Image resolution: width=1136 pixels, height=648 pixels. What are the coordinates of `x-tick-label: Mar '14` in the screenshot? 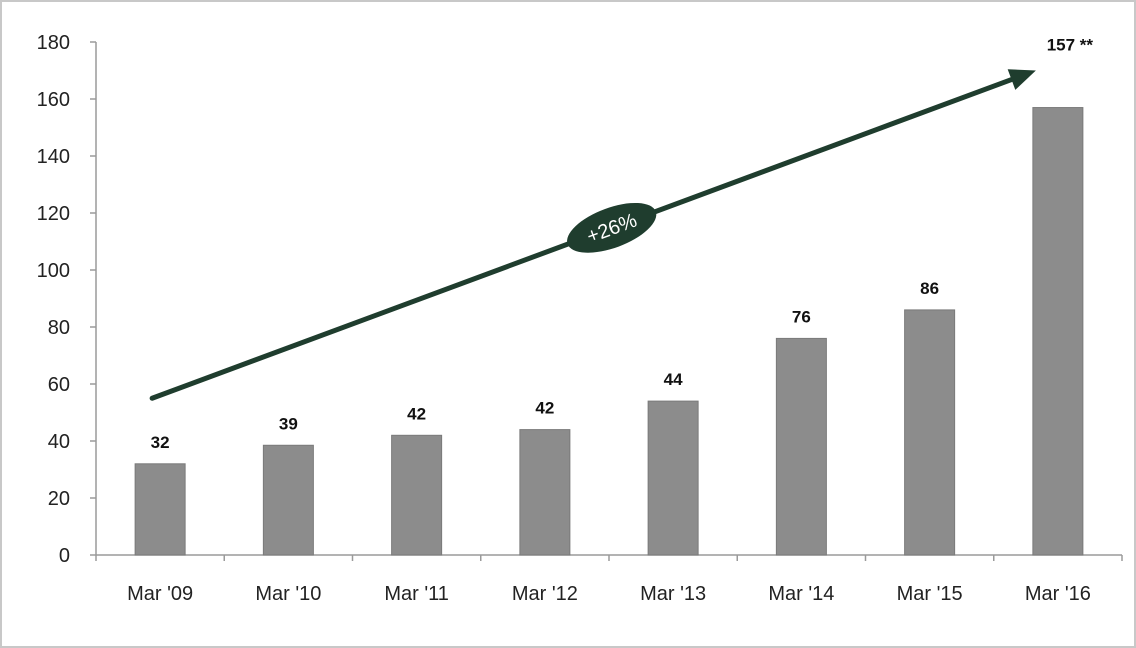 It's located at (801, 594).